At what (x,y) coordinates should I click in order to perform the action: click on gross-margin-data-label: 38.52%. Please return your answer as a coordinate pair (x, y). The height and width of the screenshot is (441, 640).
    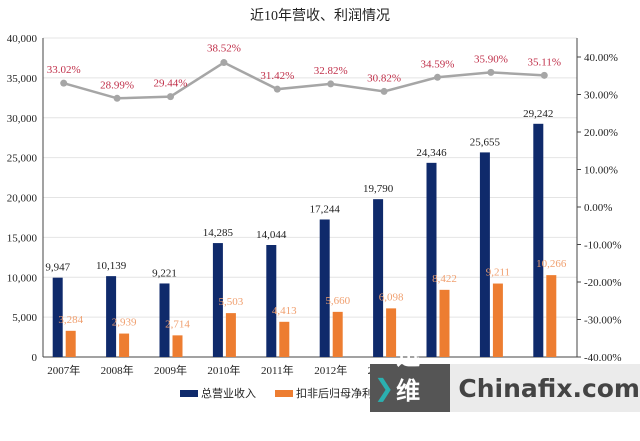
    Looking at the image, I should click on (224, 49).